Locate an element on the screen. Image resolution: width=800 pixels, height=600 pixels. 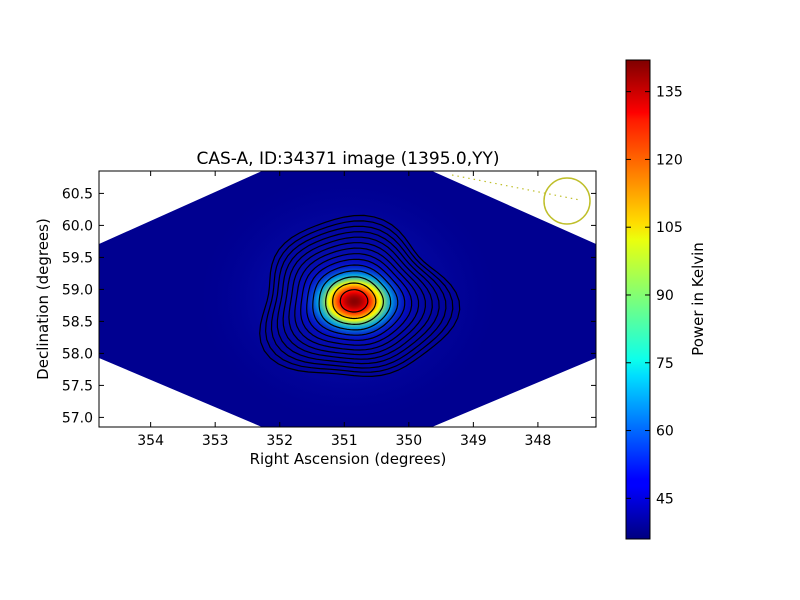
chart-title: CAS-A, ID:34371 image (1395.0,YY) is located at coordinates (347, 159).